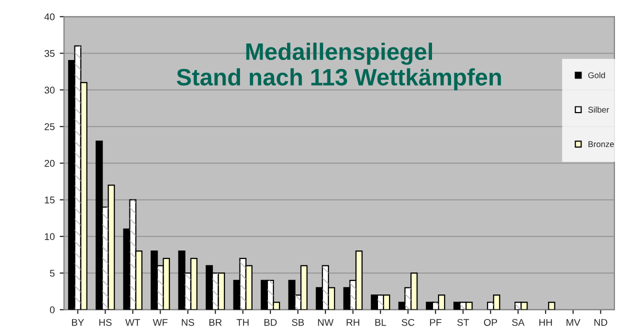 The height and width of the screenshot is (333, 640). What do you see at coordinates (49, 16) in the screenshot?
I see `y-tick-label: 40` at bounding box center [49, 16].